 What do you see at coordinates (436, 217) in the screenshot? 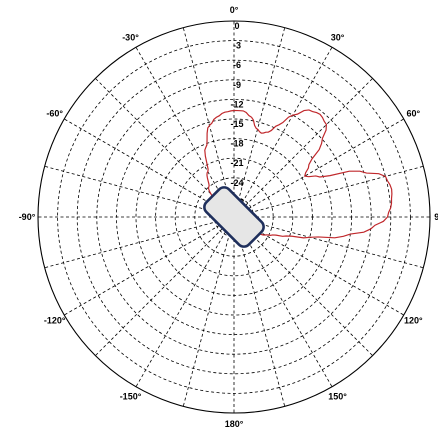
I see `angle-tick-label: 90°` at bounding box center [436, 217].